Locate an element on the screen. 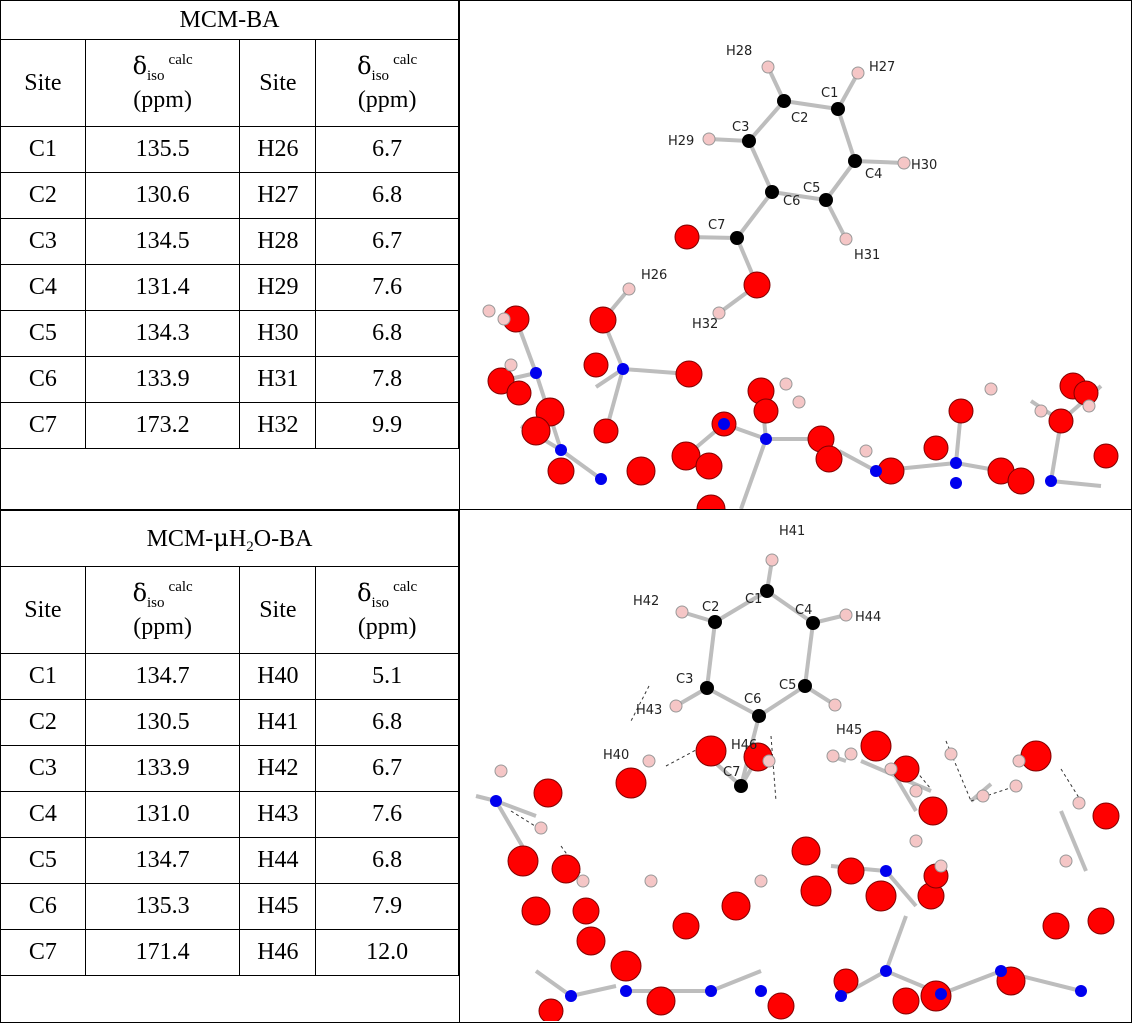 The width and height of the screenshot is (1132, 1026). table-row: C1 134.7 H40 5.1 is located at coordinates (229, 676).